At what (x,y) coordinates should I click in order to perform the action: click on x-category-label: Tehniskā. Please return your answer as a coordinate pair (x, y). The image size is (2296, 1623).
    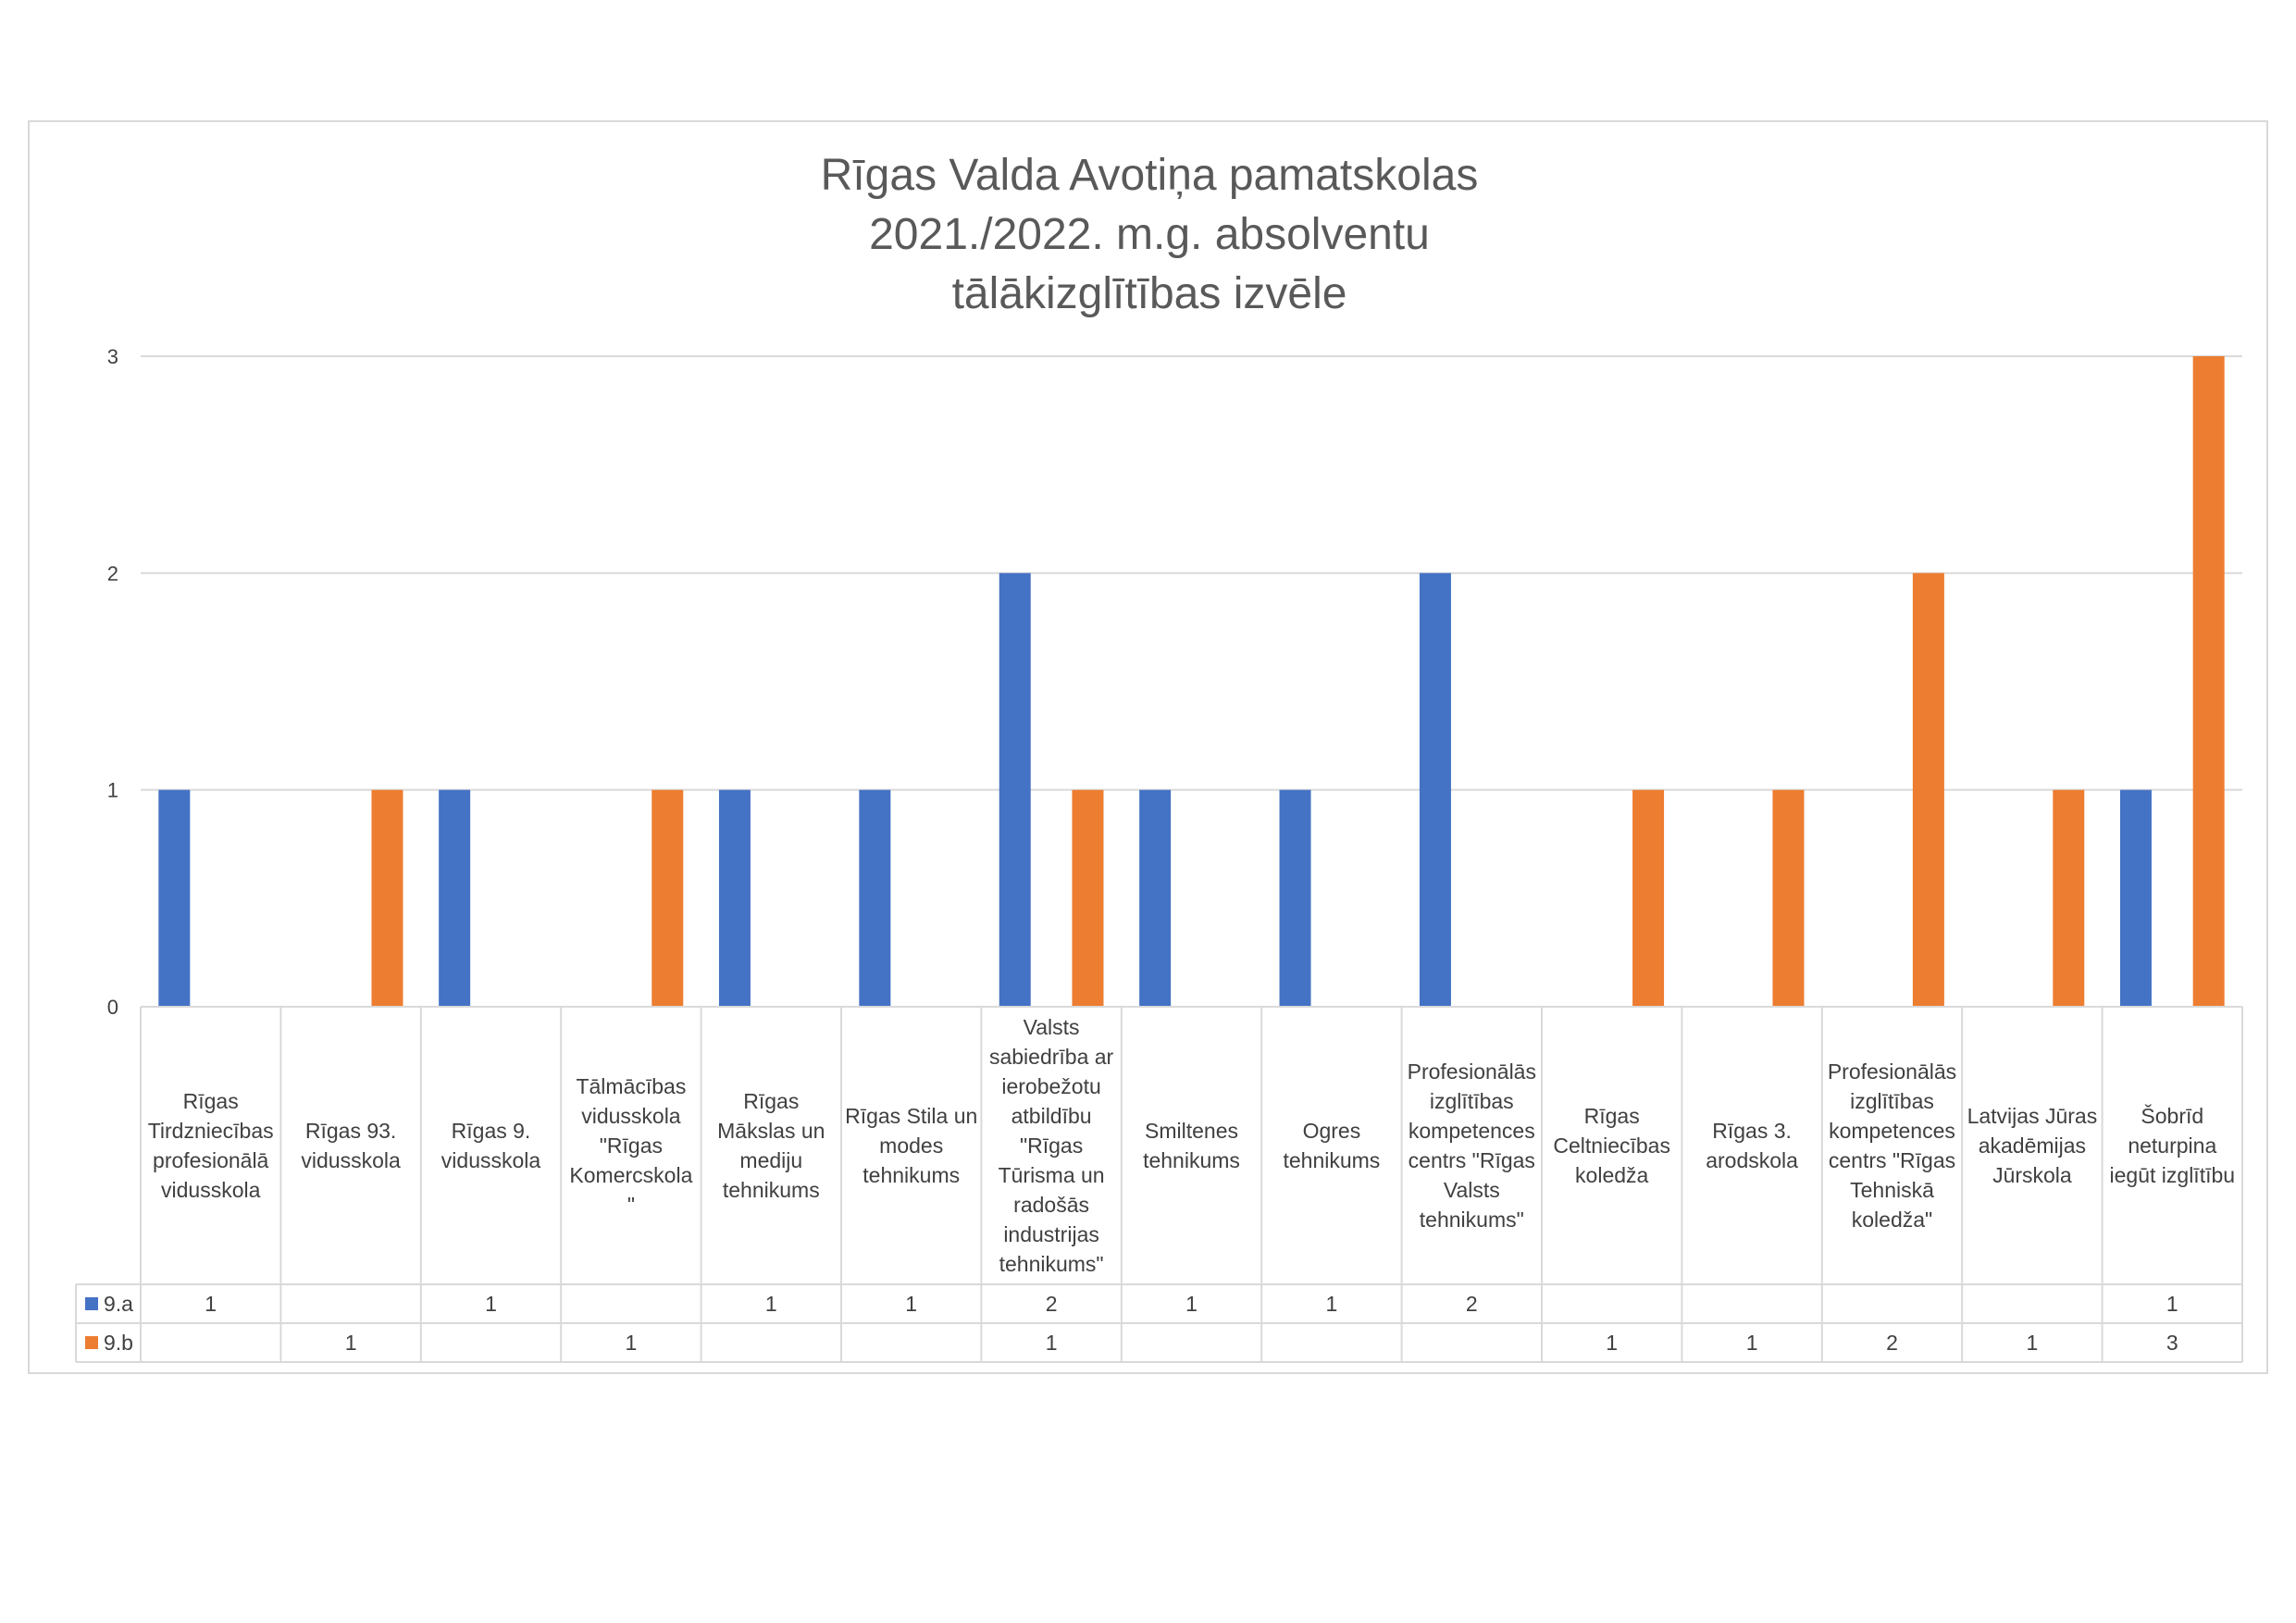
    Looking at the image, I should click on (1892, 1190).